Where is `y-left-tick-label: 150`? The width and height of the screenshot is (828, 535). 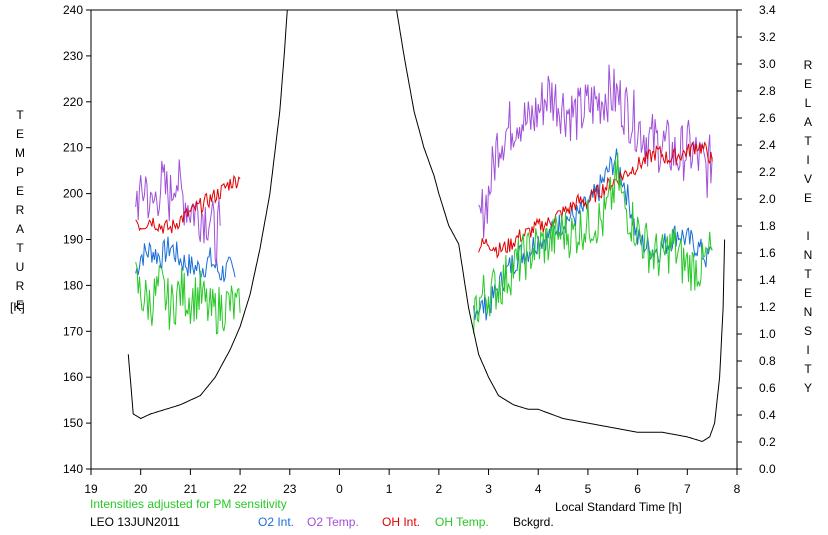 y-left-tick-label: 150 is located at coordinates (73, 423).